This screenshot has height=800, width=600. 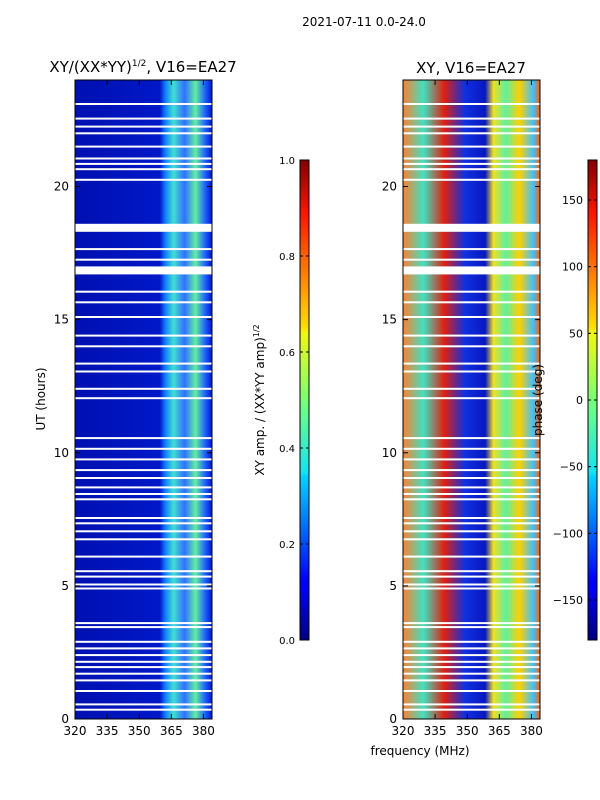 I want to click on phase-colorbar: −150 −100 −50 0 50 100 150 phase (deg), so click(x=564, y=400).